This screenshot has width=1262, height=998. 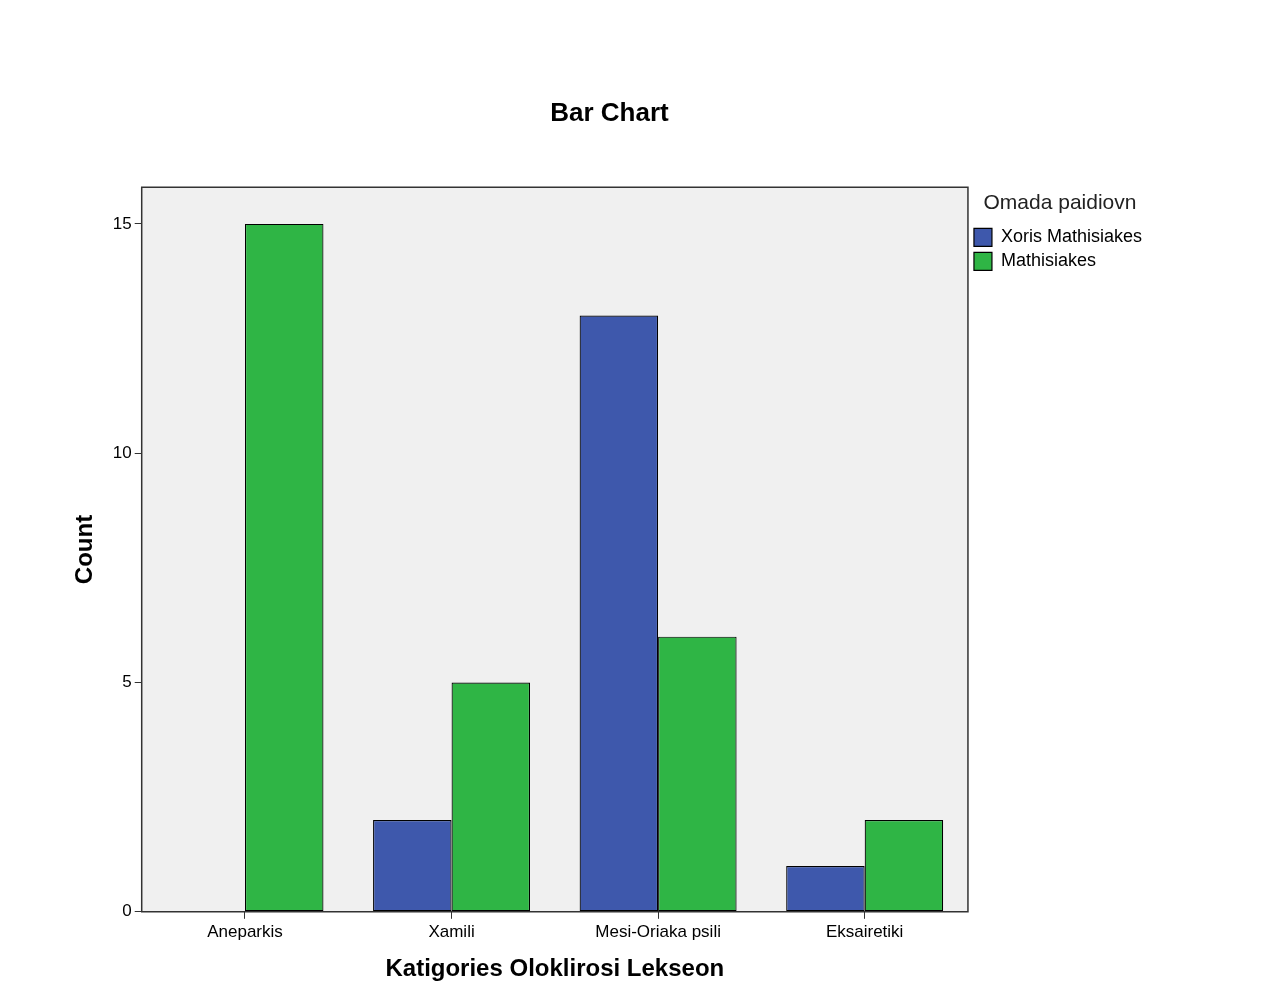 I want to click on y-axis-title: Count, so click(x=84, y=549).